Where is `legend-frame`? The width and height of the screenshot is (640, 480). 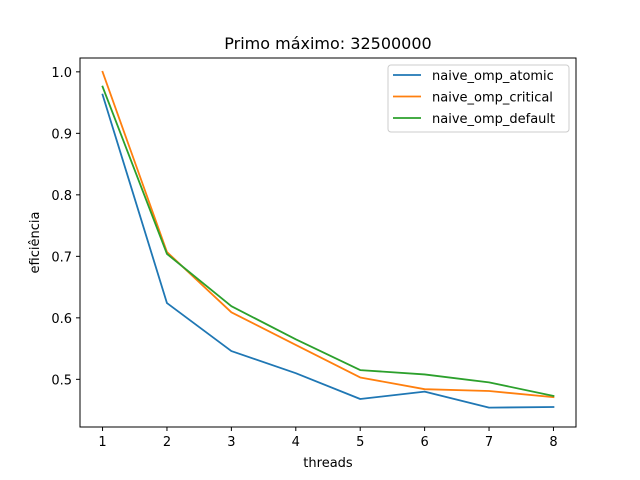
legend-frame is located at coordinates (478, 98).